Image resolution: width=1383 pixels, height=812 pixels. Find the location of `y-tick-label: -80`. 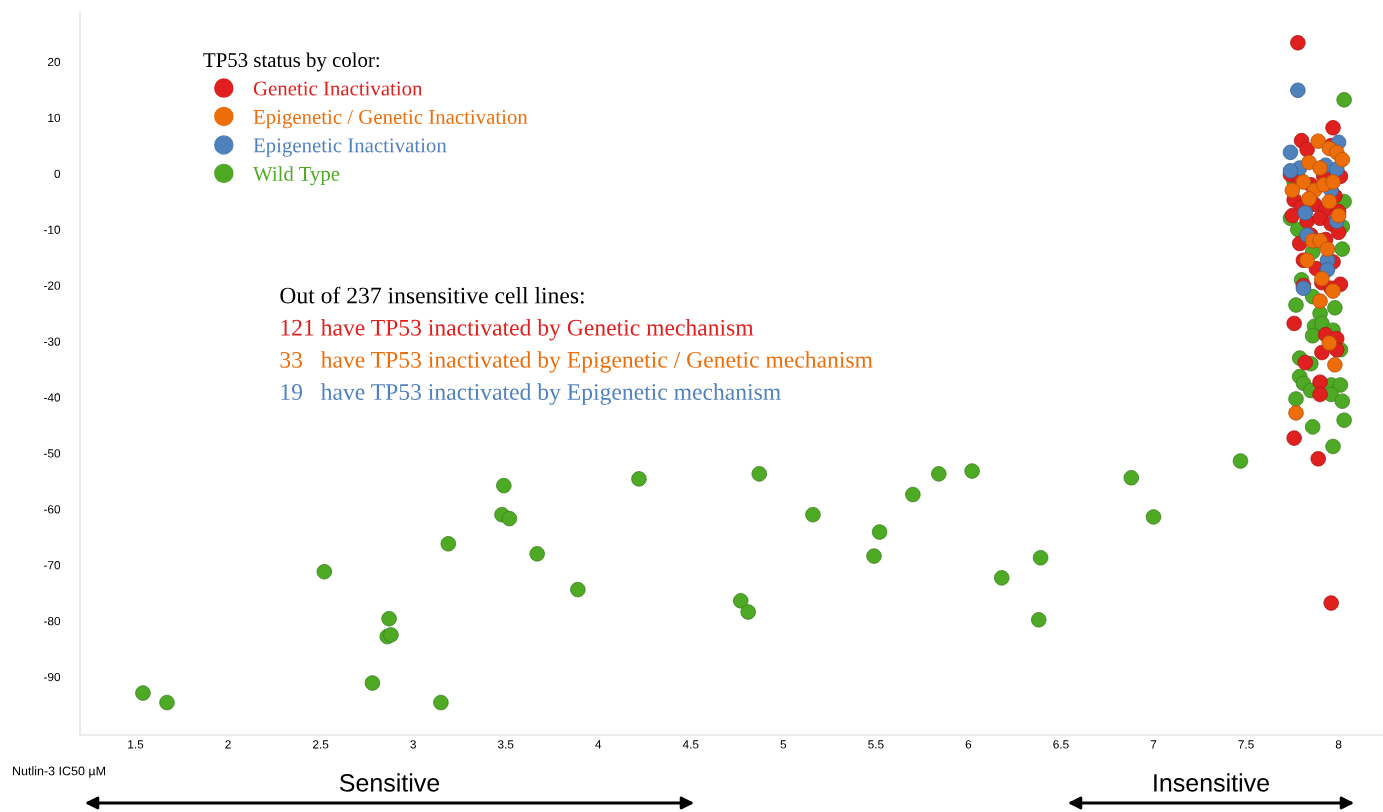

y-tick-label: -80 is located at coordinates (52, 621).